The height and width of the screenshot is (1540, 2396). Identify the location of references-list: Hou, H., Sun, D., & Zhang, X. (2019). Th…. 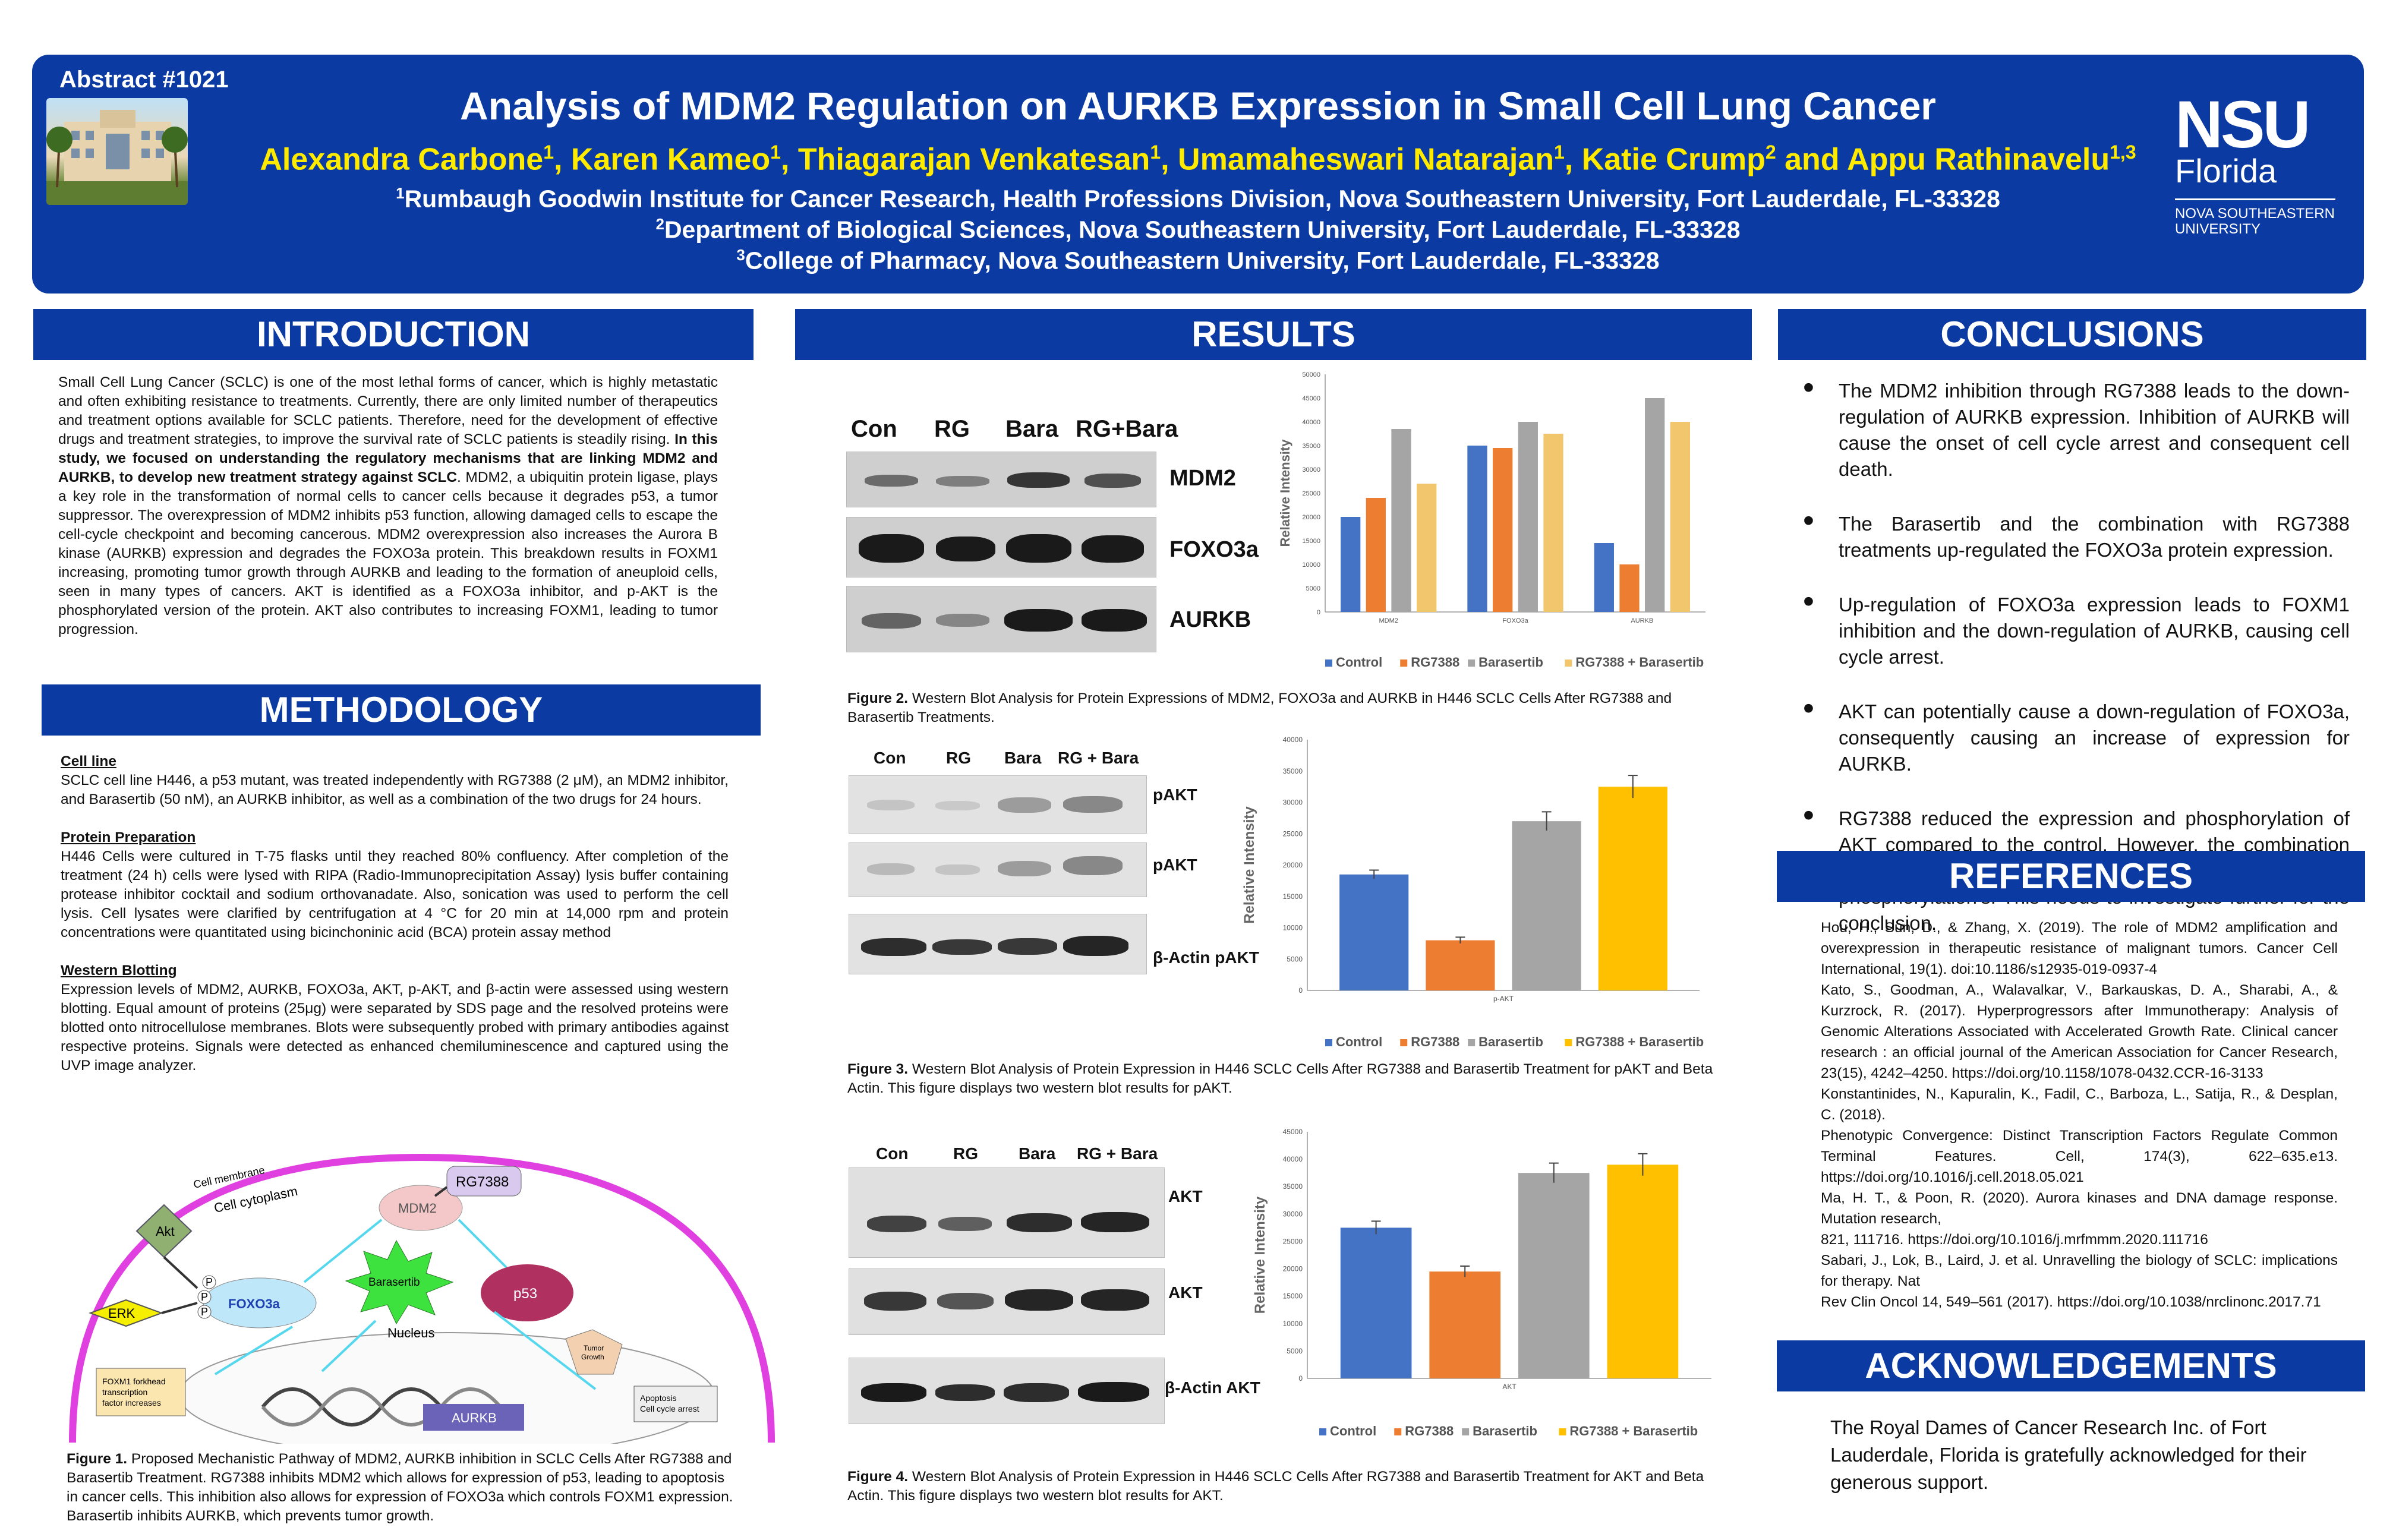
(2079, 1114).